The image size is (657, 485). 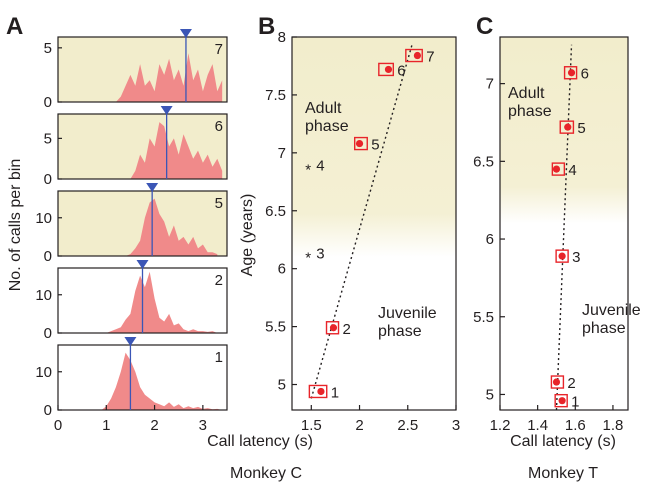 What do you see at coordinates (154, 425) in the screenshot?
I see `x-tick-label: 2` at bounding box center [154, 425].